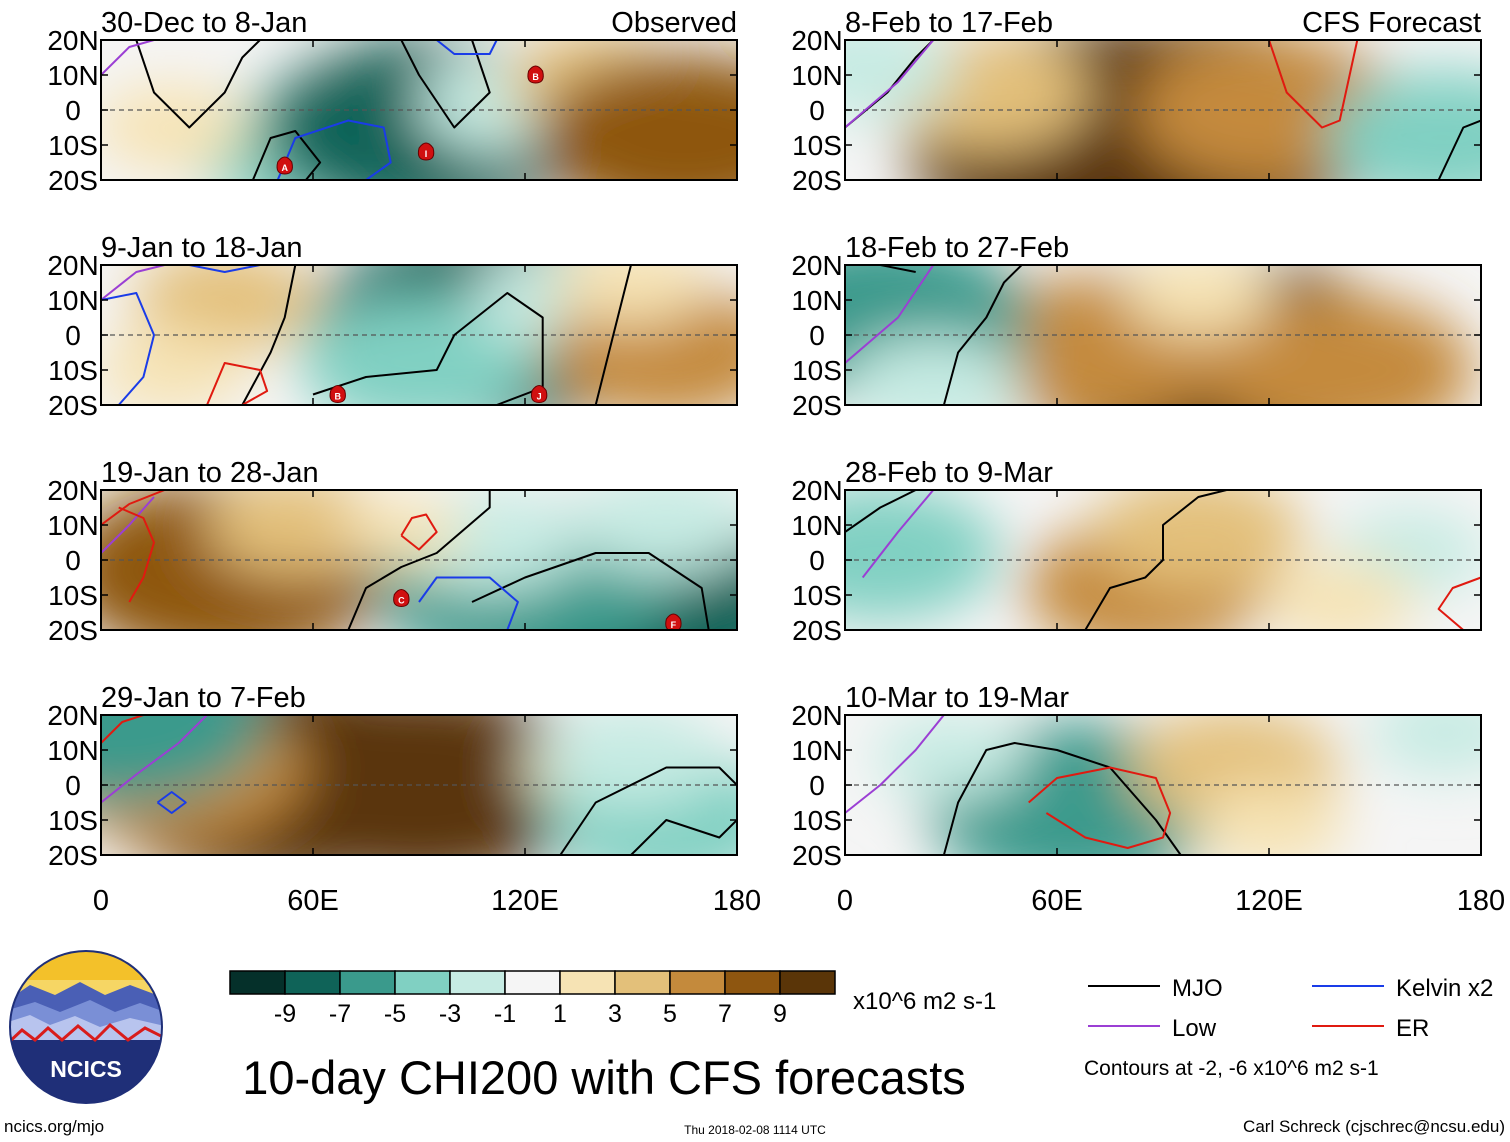  Describe the element at coordinates (780, 1014) in the screenshot. I see `colorbar-label: 9` at that location.